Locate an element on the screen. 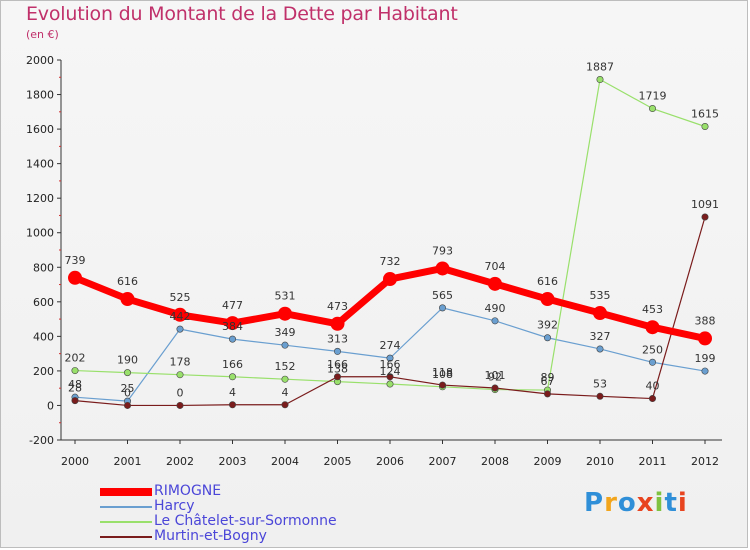 This screenshot has height=550, width=750. data-label: 453 is located at coordinates (652, 309).